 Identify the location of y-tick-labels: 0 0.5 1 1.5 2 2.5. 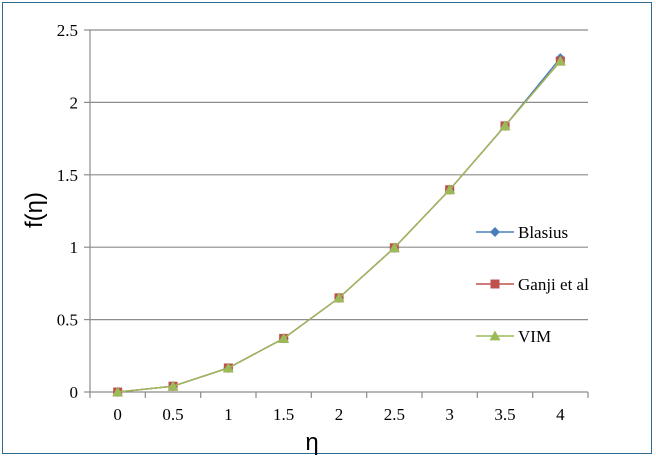
(67, 211).